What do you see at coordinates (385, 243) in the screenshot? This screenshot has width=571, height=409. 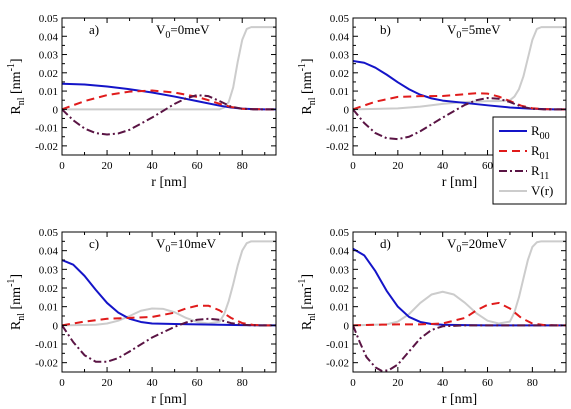 I see `panel-tag: d)` at bounding box center [385, 243].